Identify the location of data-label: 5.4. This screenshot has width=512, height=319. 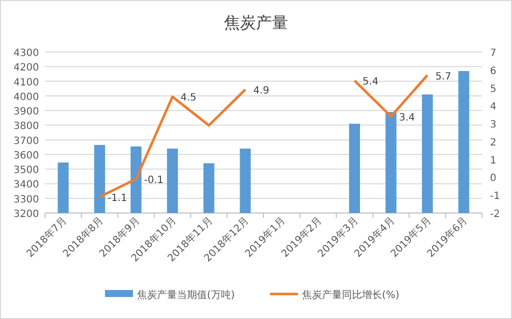
(370, 82).